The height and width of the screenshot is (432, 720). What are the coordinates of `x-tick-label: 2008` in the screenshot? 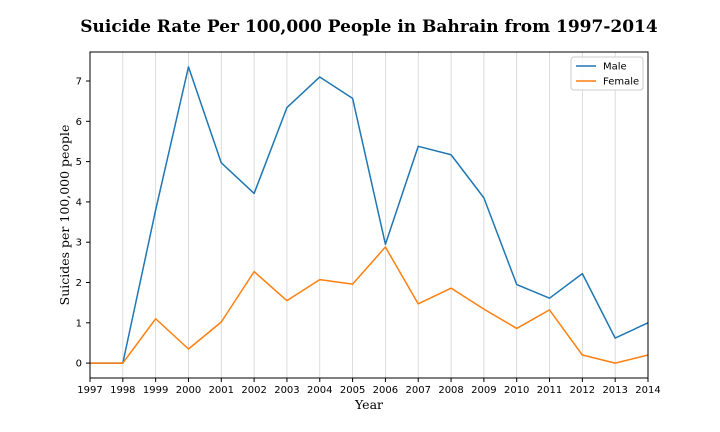 It's located at (450, 390).